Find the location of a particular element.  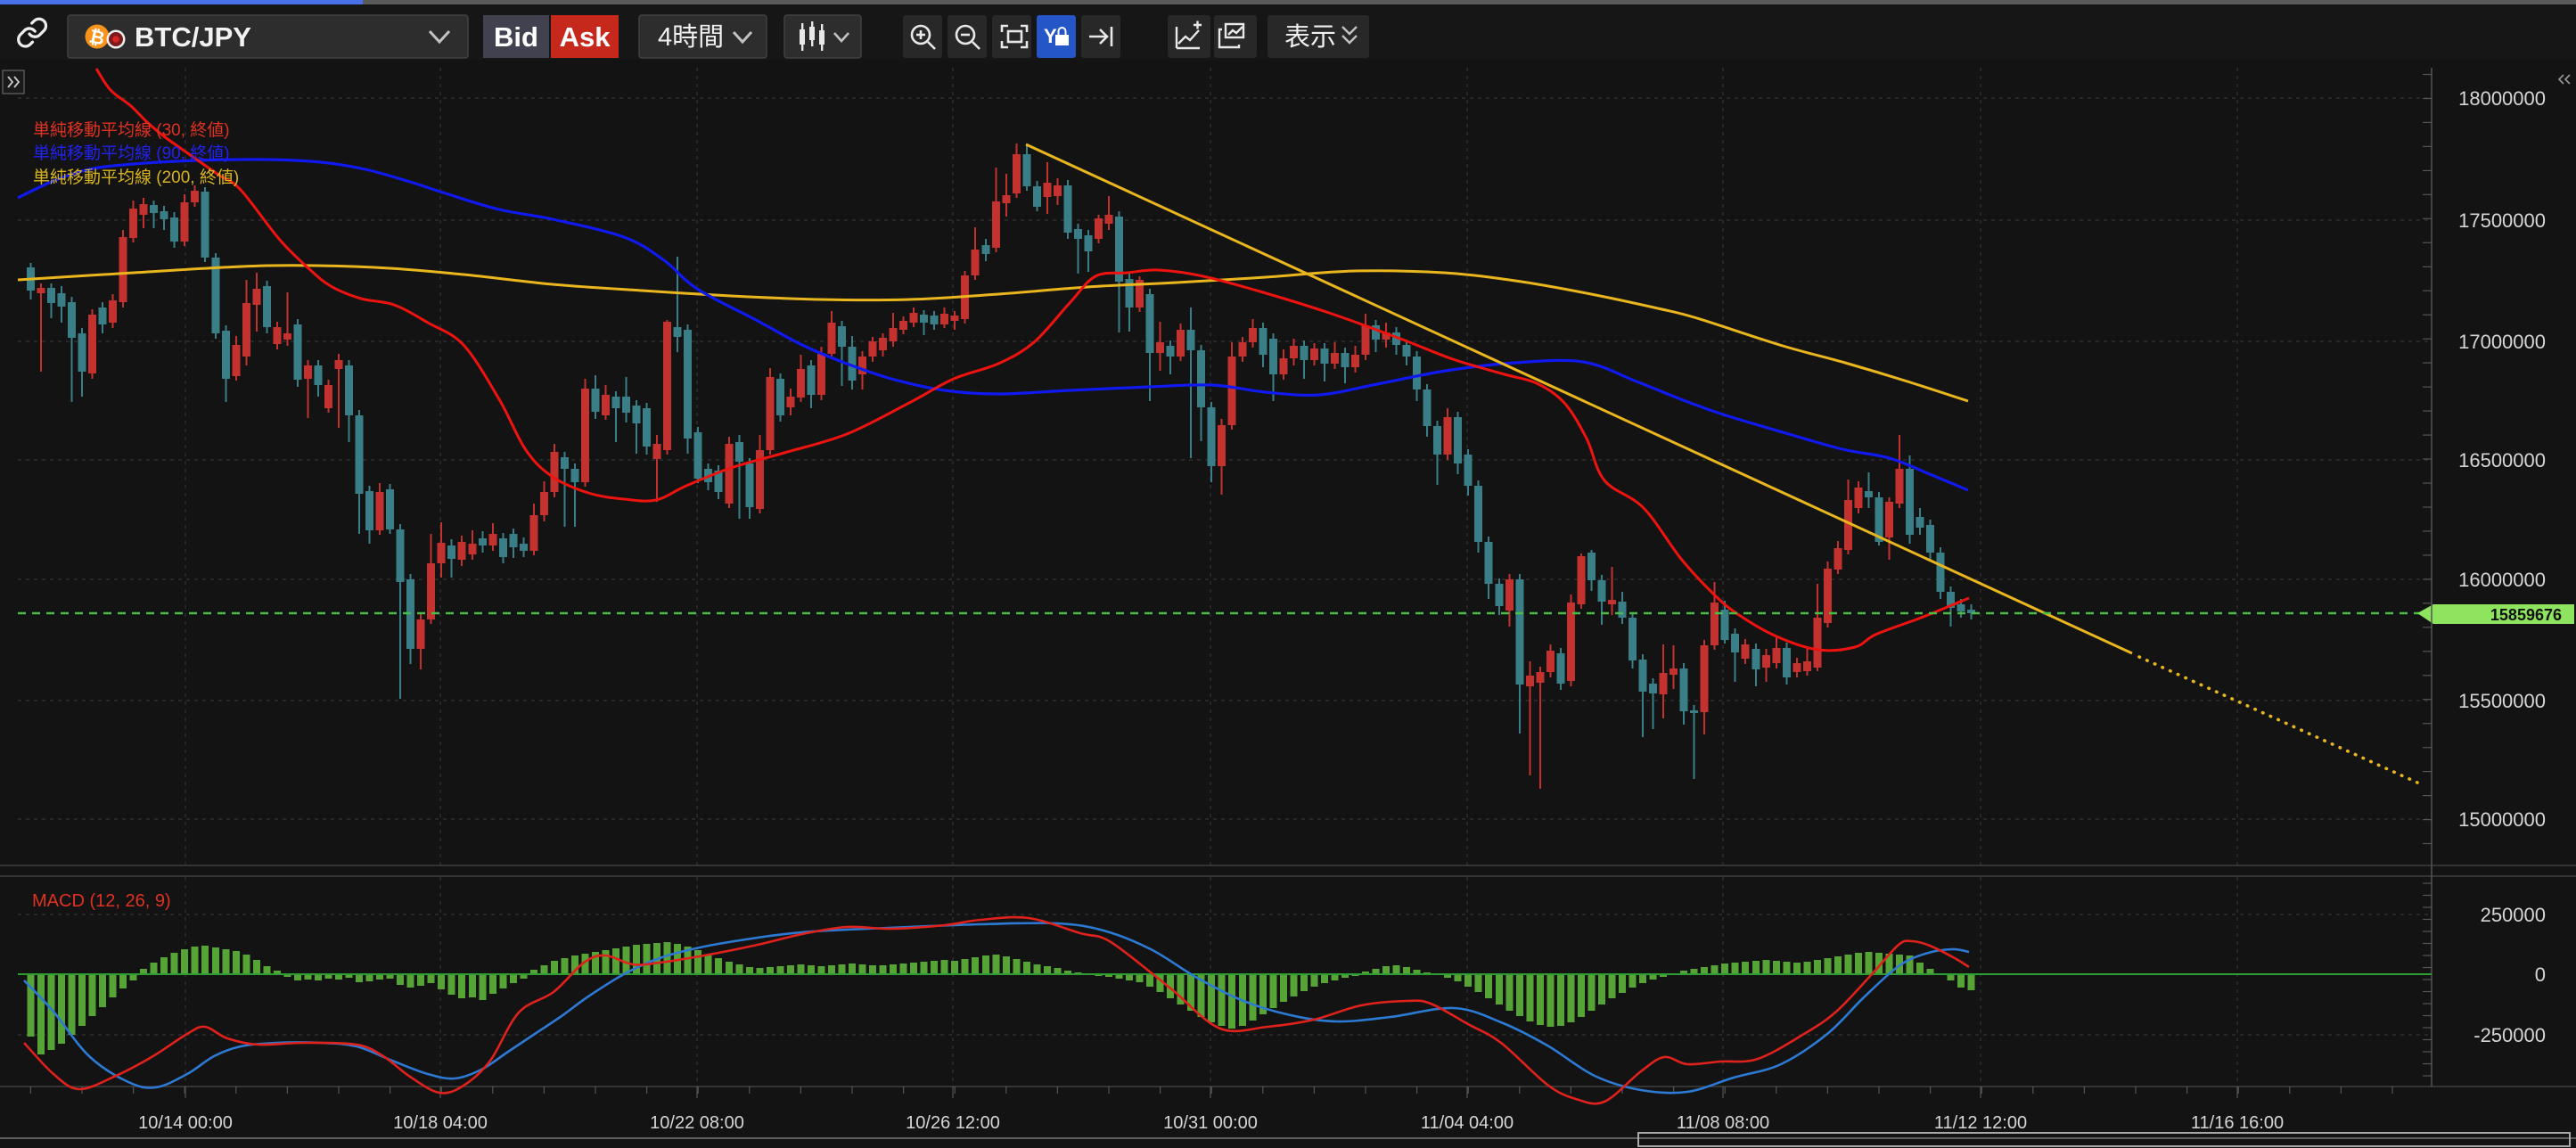

svg-text: 16000000 is located at coordinates (2502, 580).